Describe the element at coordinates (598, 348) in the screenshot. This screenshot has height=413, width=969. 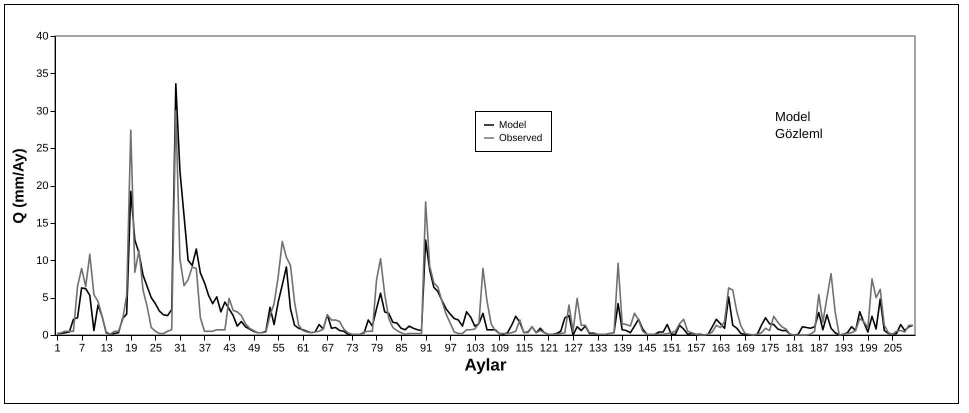
I see `x-tick-label: 133` at that location.